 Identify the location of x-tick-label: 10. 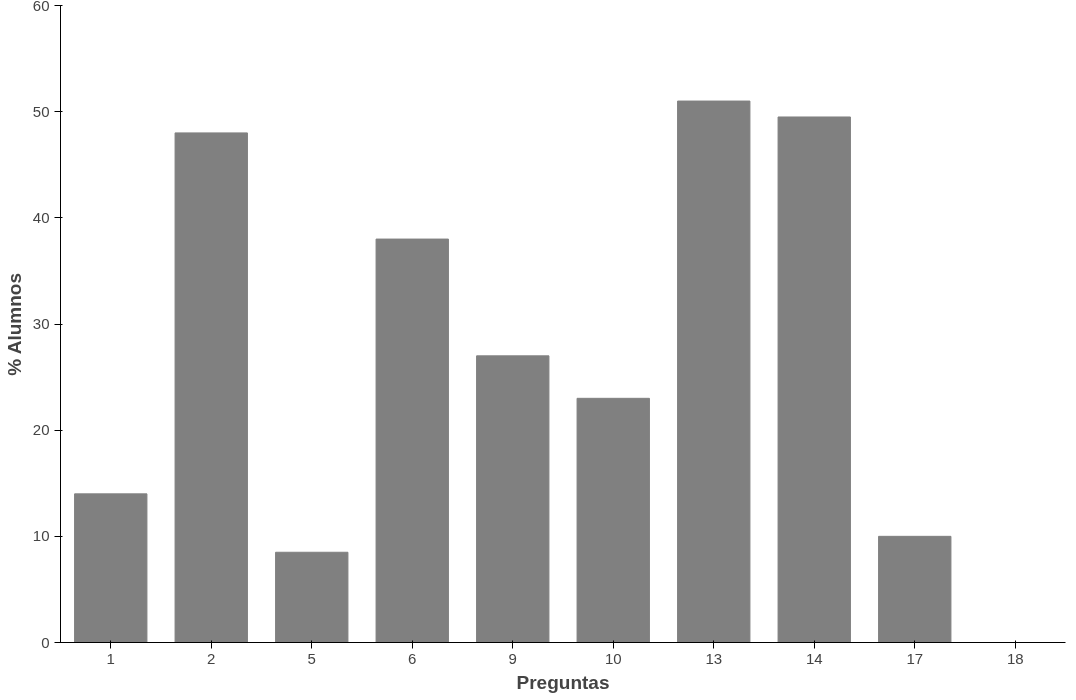
(613, 658).